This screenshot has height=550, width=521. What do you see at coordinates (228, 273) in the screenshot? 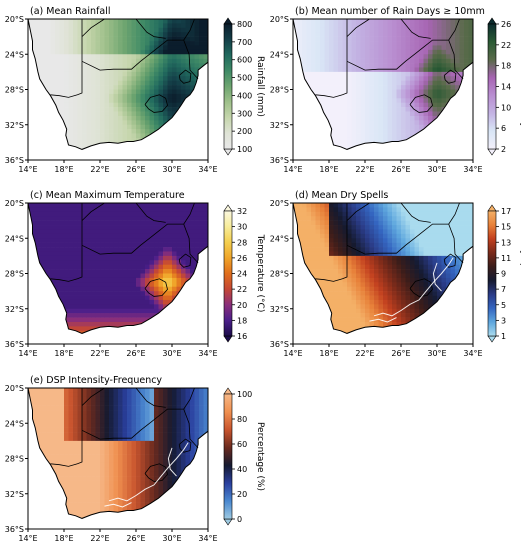
I see `colorbar-bar` at bounding box center [228, 273].